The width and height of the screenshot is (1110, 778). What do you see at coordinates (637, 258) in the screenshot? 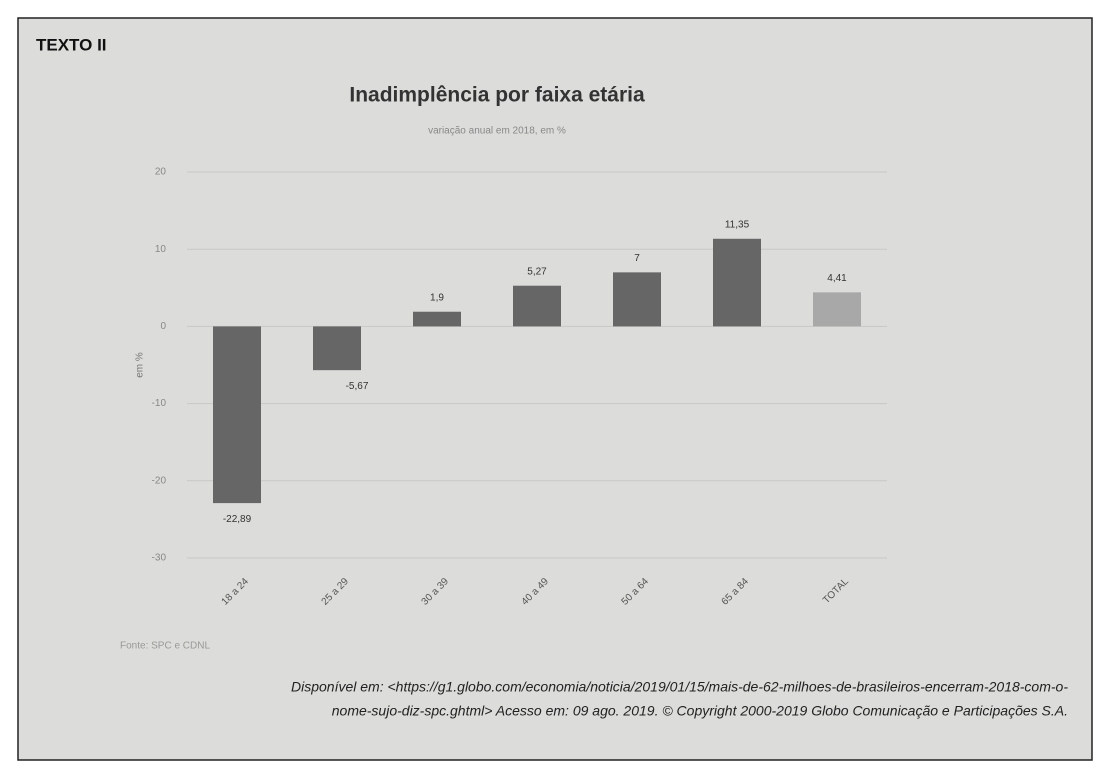
I see `value-label: 7` at bounding box center [637, 258].